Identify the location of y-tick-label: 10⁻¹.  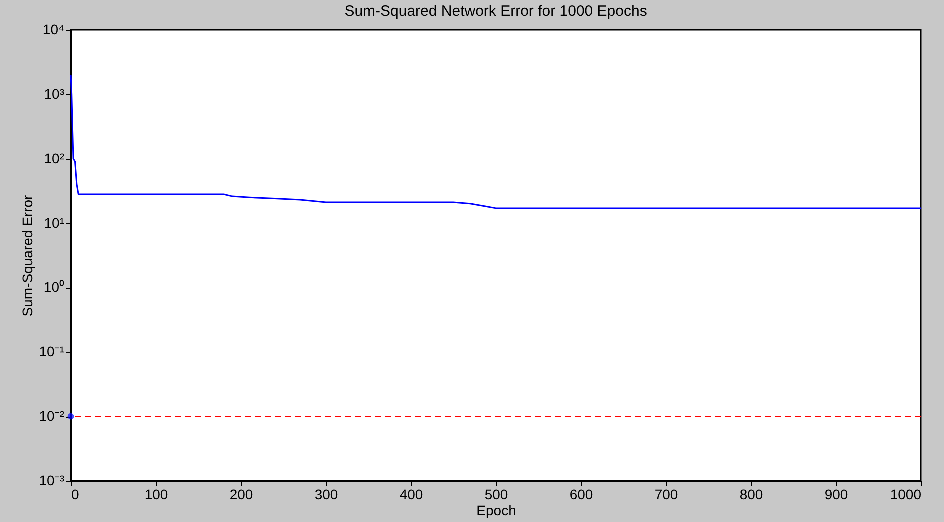
(52, 352).